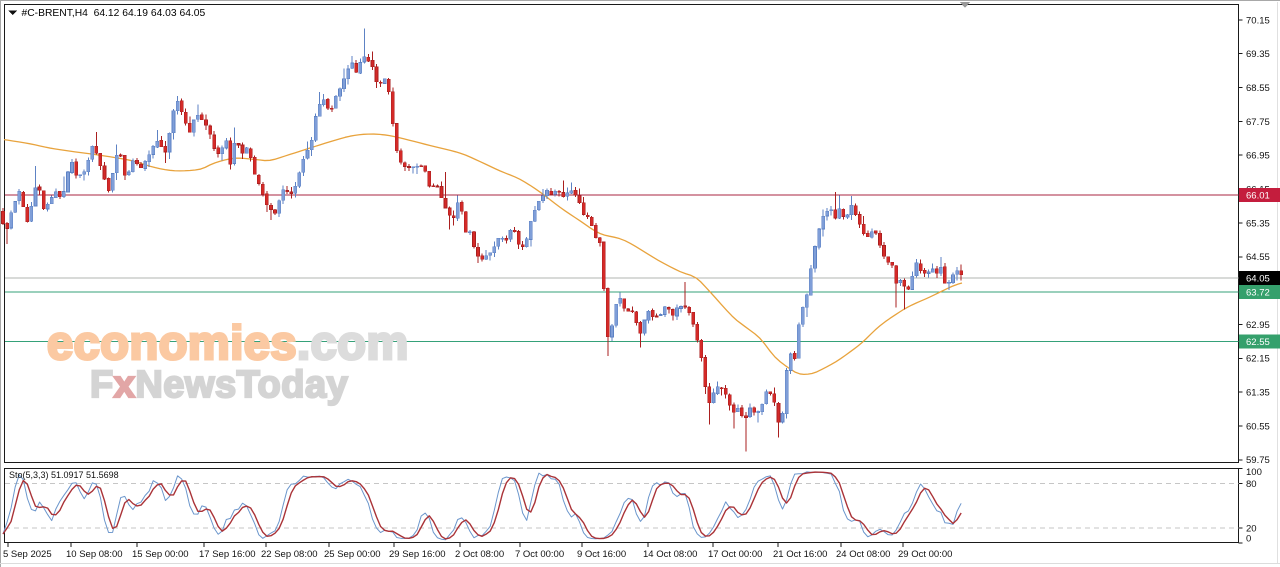  What do you see at coordinates (227, 554) in the screenshot?
I see `svg-text: 17 Sep 16:00` at bounding box center [227, 554].